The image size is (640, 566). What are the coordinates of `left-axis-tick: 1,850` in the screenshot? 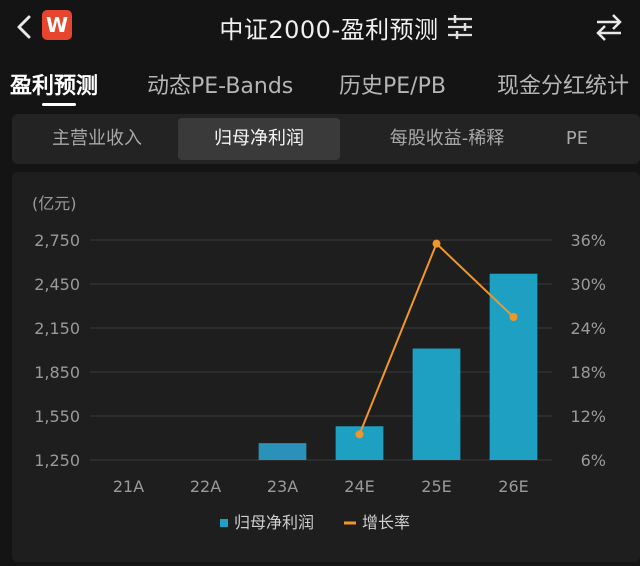 It's located at (57, 372).